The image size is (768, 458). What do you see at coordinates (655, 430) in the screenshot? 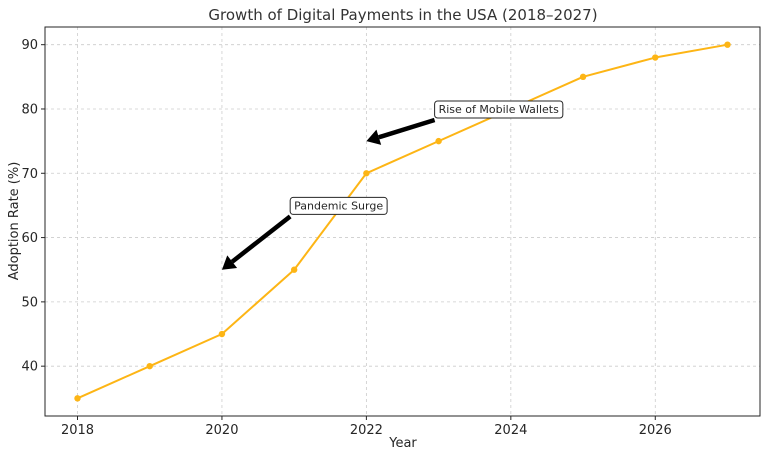
I see `x-tick-label: 2026` at bounding box center [655, 430].